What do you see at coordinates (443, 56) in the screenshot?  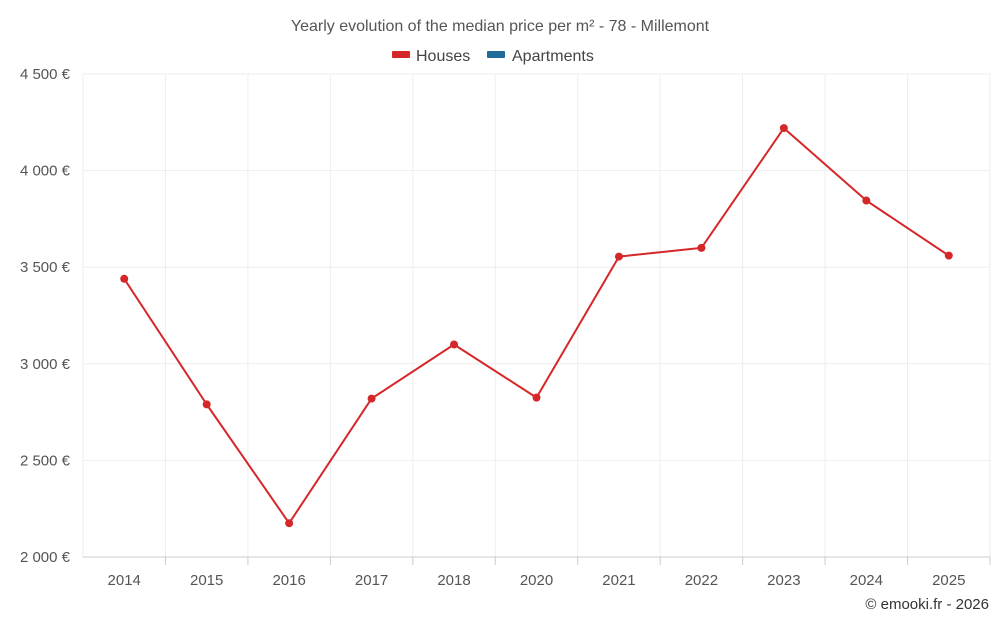 I see `legend-label-houses: Houses` at bounding box center [443, 56].